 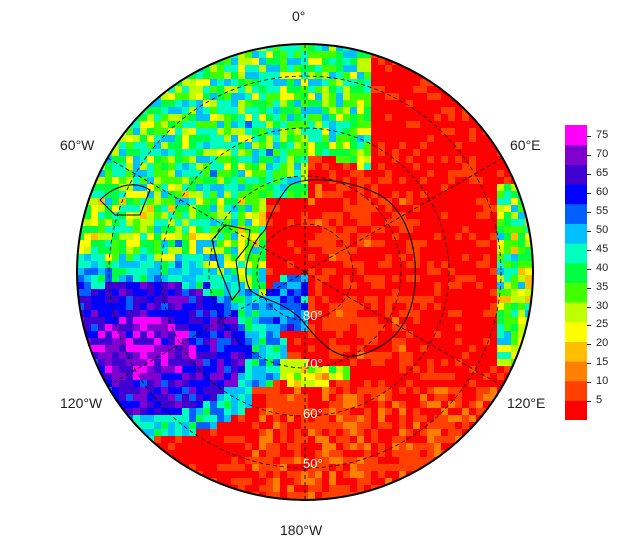 What do you see at coordinates (576, 378) in the screenshot?
I see `colorbar-segment` at bounding box center [576, 378].